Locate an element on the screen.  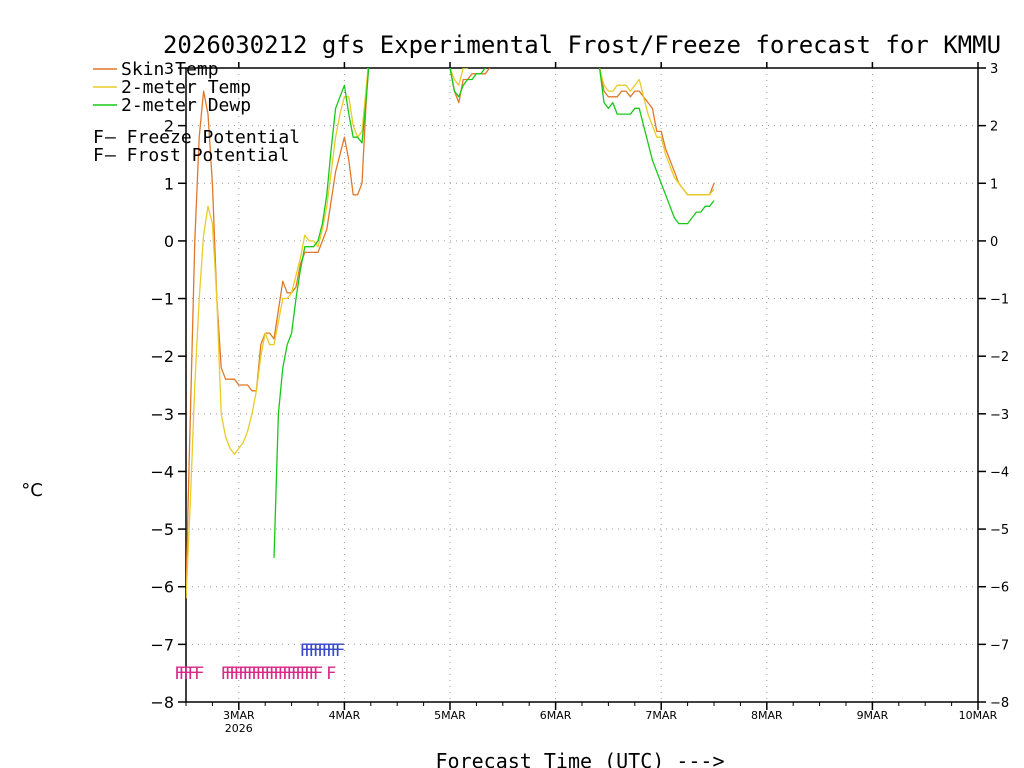
y-tick-label-left: −5 is located at coordinates (162, 529).